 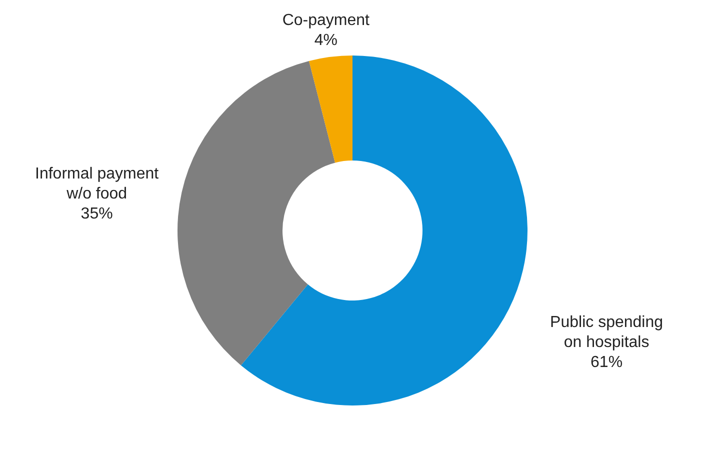 What do you see at coordinates (97, 183) in the screenshot?
I see `slice-label: Informal payment w/o food` at bounding box center [97, 183].